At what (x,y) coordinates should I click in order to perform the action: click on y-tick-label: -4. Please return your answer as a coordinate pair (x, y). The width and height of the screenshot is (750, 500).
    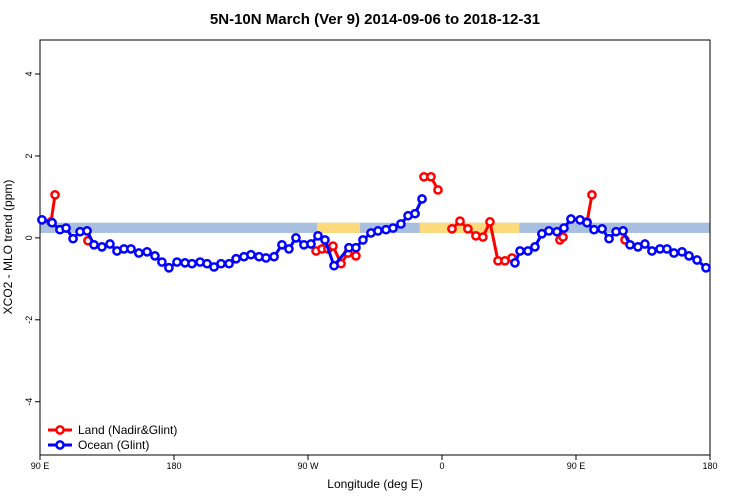
    Looking at the image, I should click on (29, 402).